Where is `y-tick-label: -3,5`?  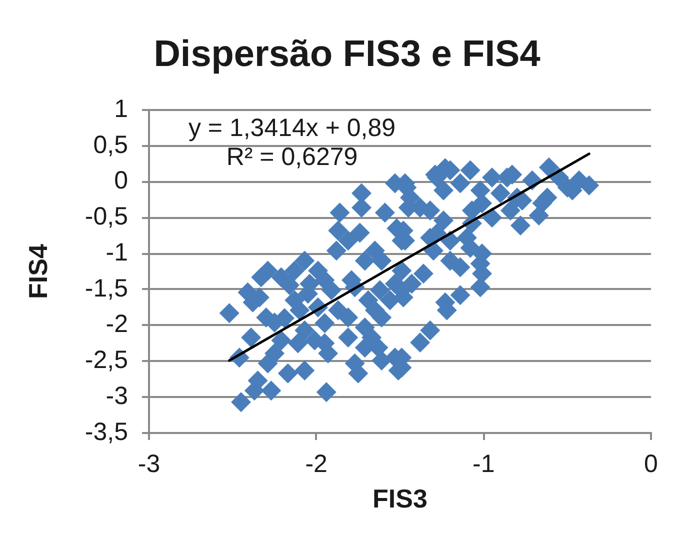
y-tick-label: -3,5 is located at coordinates (106, 432).